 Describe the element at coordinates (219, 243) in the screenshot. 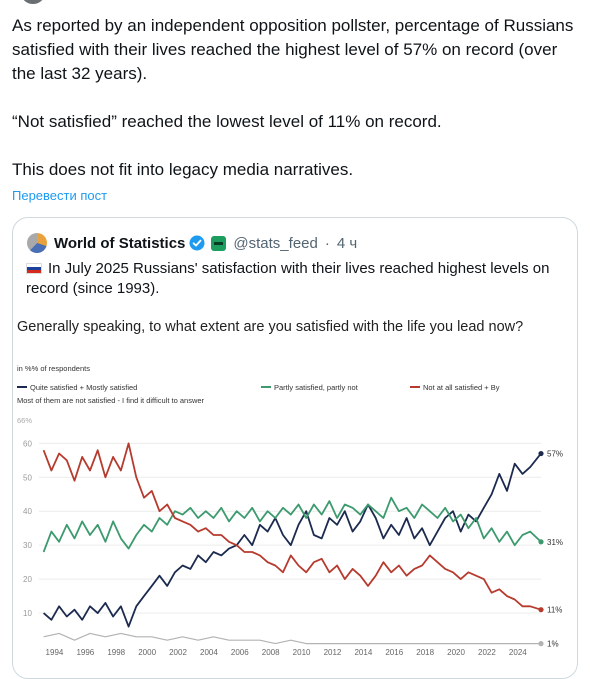

I see `affiliate-badge-icon` at that location.